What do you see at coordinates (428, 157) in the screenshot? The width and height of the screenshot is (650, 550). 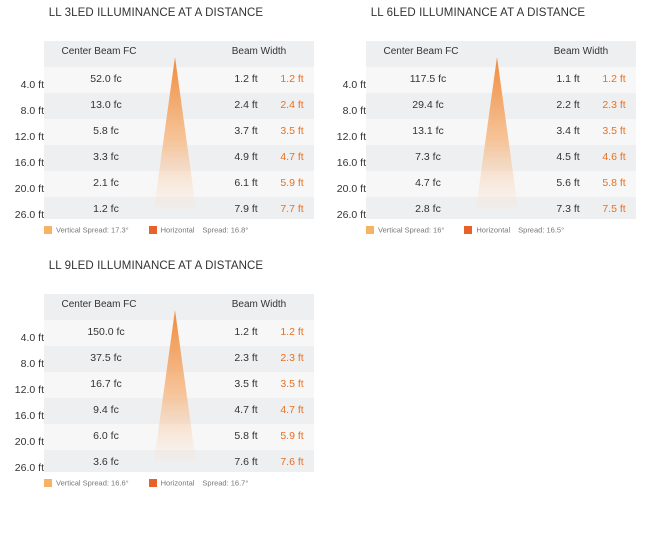 I see `center-beam-fc-value: 7.3 fc` at bounding box center [428, 157].